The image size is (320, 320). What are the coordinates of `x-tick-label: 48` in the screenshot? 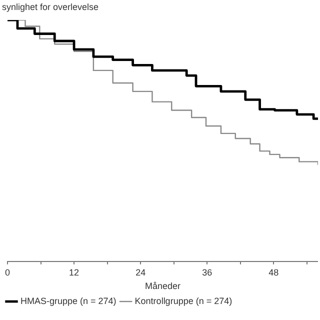 It's located at (273, 272).